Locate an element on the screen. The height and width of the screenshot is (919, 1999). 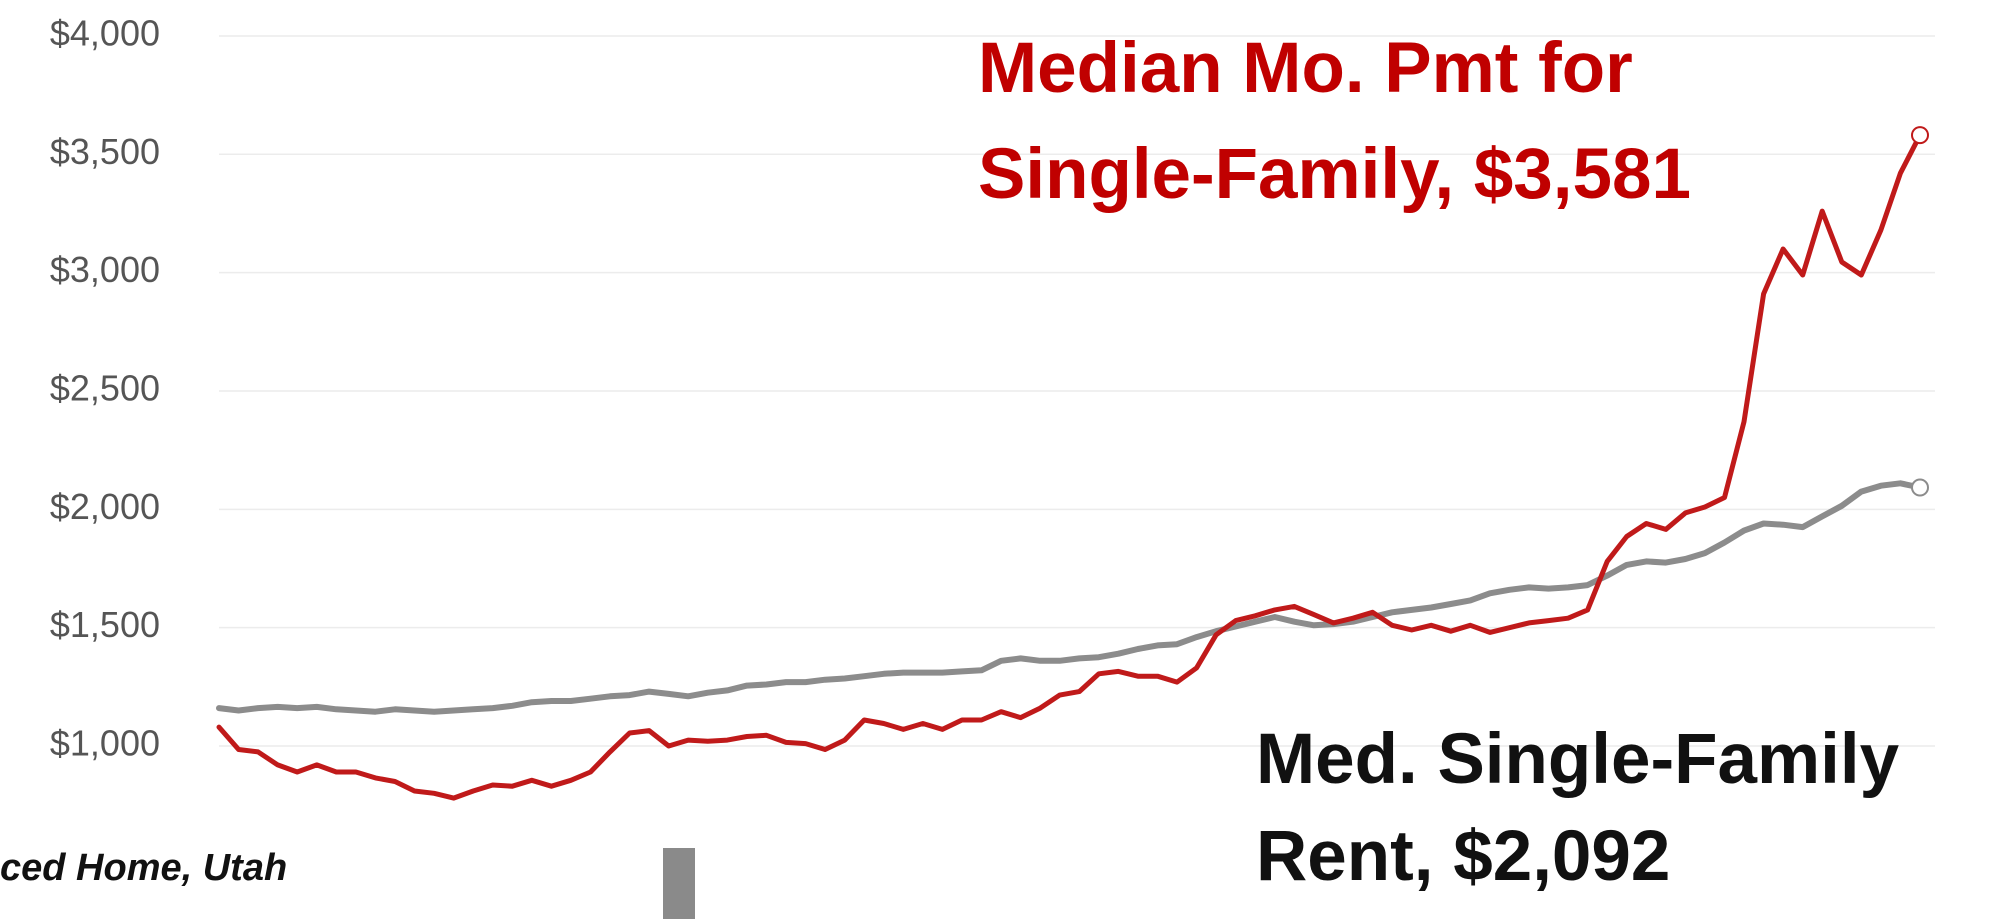
chart-title: ced Home, Utah is located at coordinates (143, 868).